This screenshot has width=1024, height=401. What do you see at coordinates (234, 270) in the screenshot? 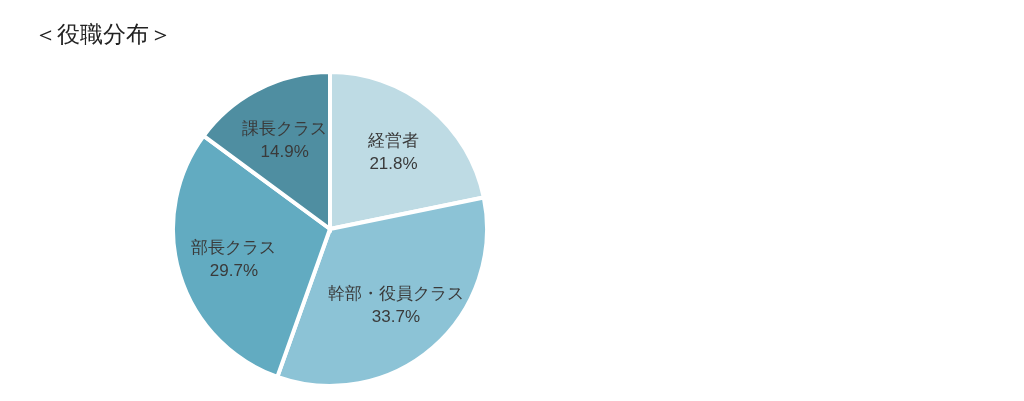
I see `data-label: 29.7%` at bounding box center [234, 270].